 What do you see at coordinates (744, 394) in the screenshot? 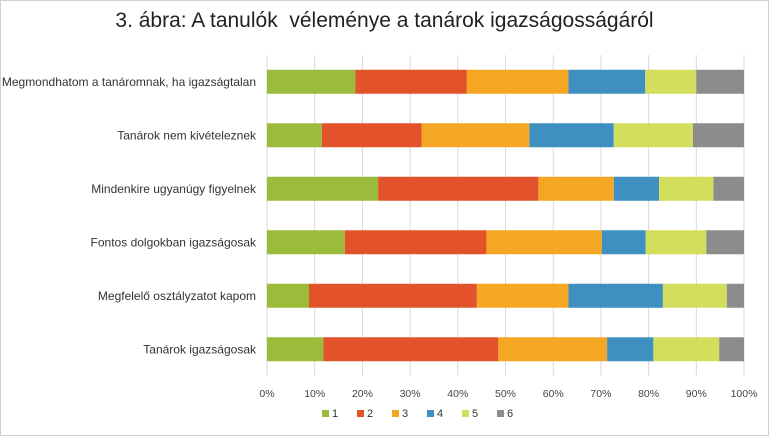
I see `x-tick-label: 100%` at bounding box center [744, 394].